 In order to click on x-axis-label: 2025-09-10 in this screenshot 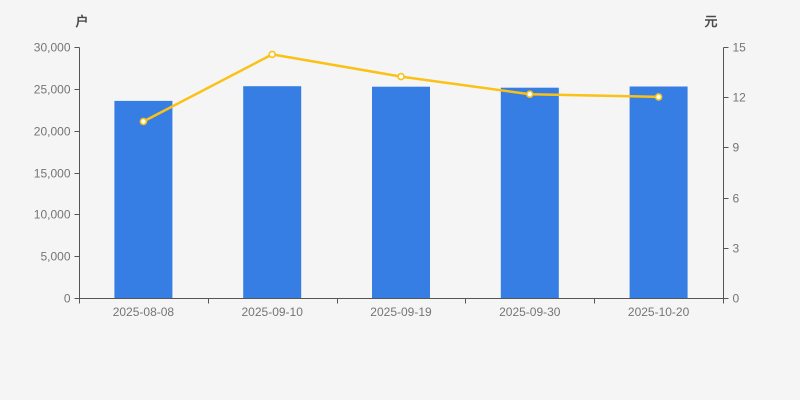, I will do `click(273, 312)`.